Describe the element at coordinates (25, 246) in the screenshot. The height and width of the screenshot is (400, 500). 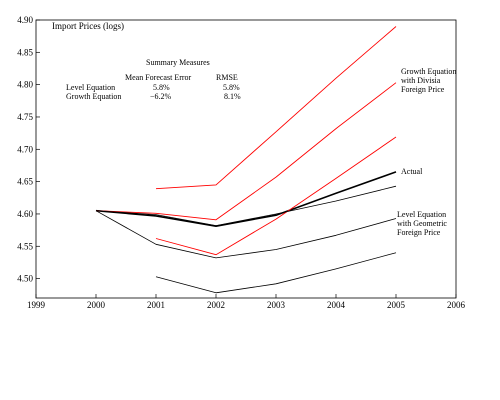
I see `y-tick-label: 4.55` at that location.